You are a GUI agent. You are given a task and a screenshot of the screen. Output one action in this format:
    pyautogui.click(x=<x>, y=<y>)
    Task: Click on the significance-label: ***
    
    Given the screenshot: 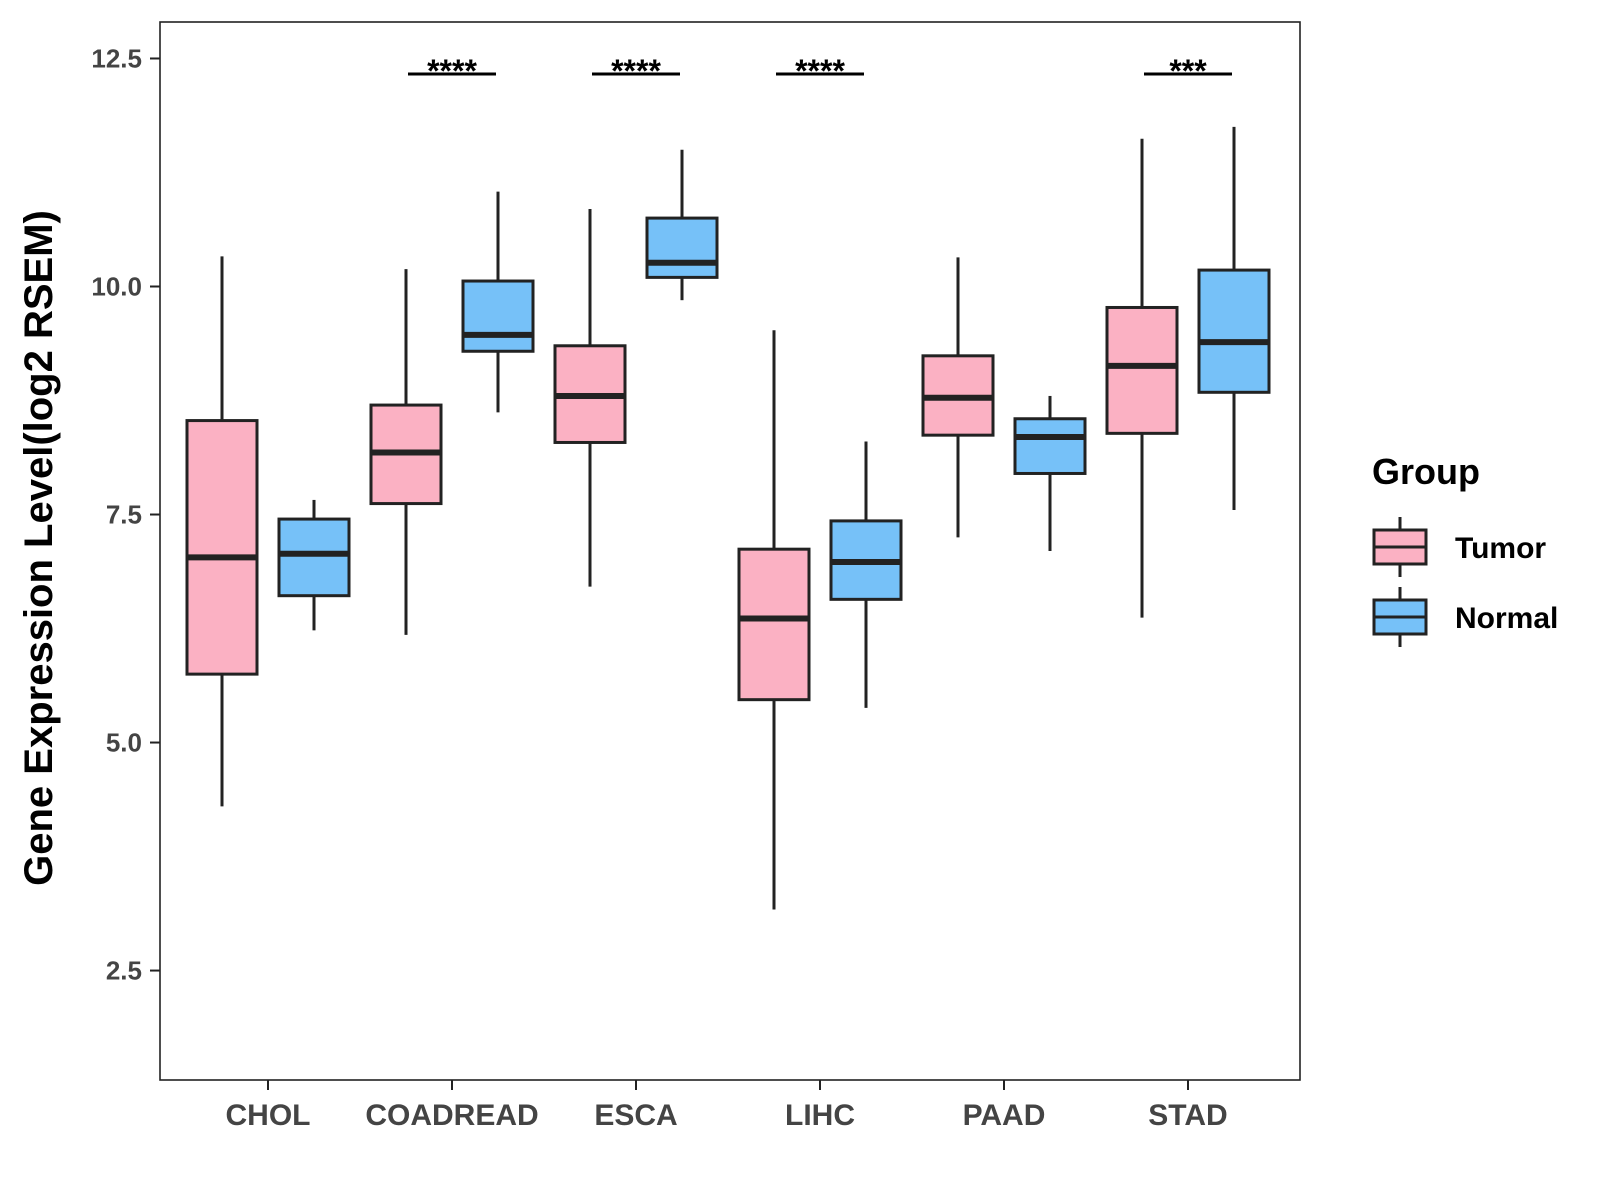 What is the action you would take?
    pyautogui.click(x=1188, y=71)
    